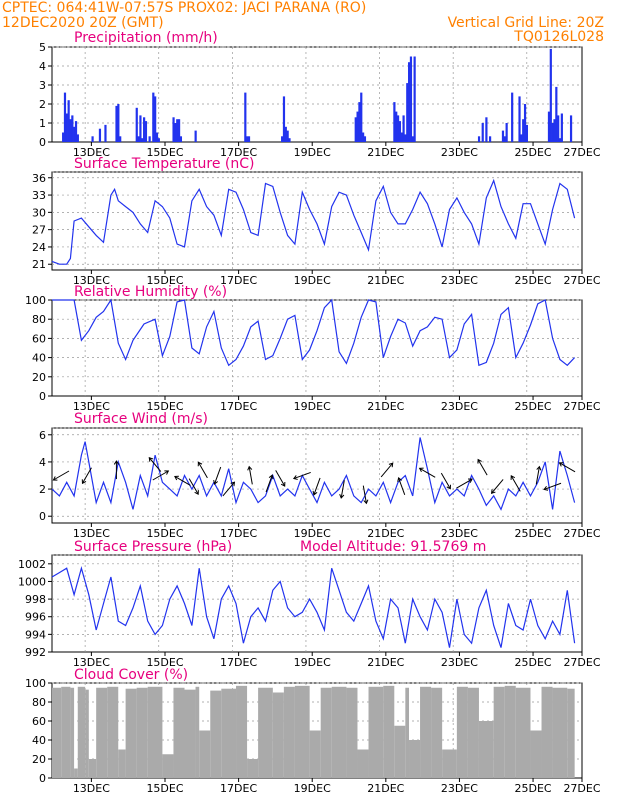 This screenshot has height=800, width=618. What do you see at coordinates (559, 37) in the screenshot?
I see `header-model-code: TQ0126L028` at bounding box center [559, 37].